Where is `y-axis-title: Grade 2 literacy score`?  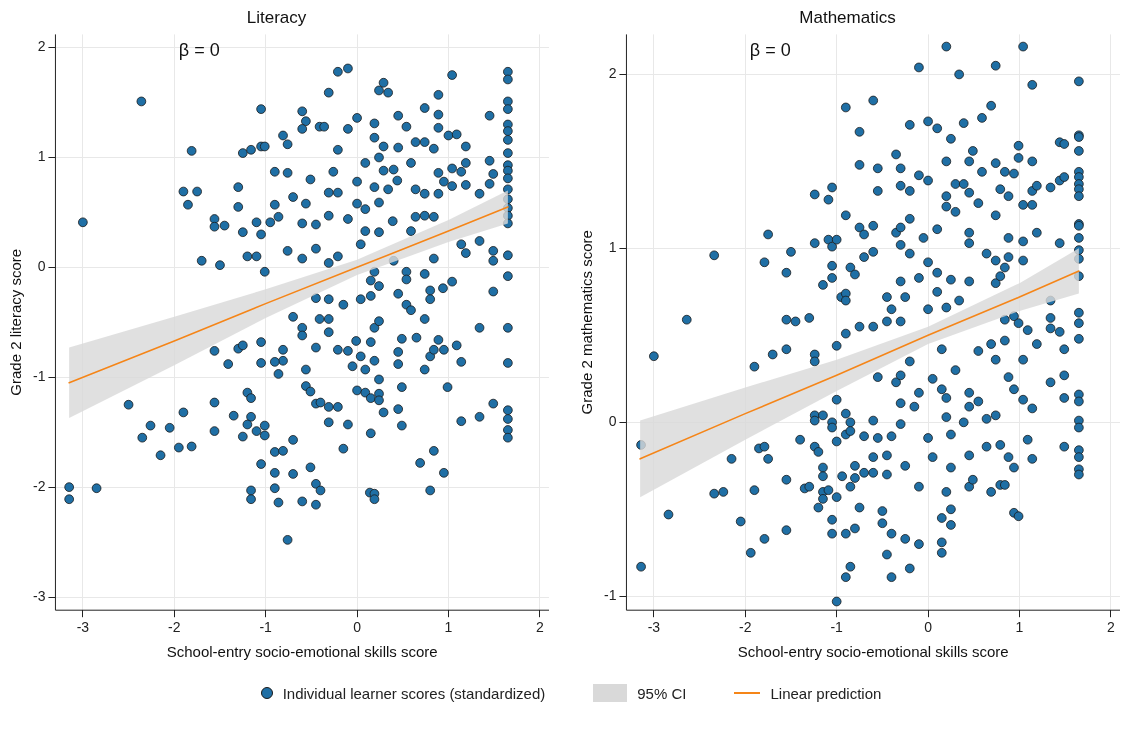 y-axis-title: Grade 2 literacy score is located at coordinates (16, 322).